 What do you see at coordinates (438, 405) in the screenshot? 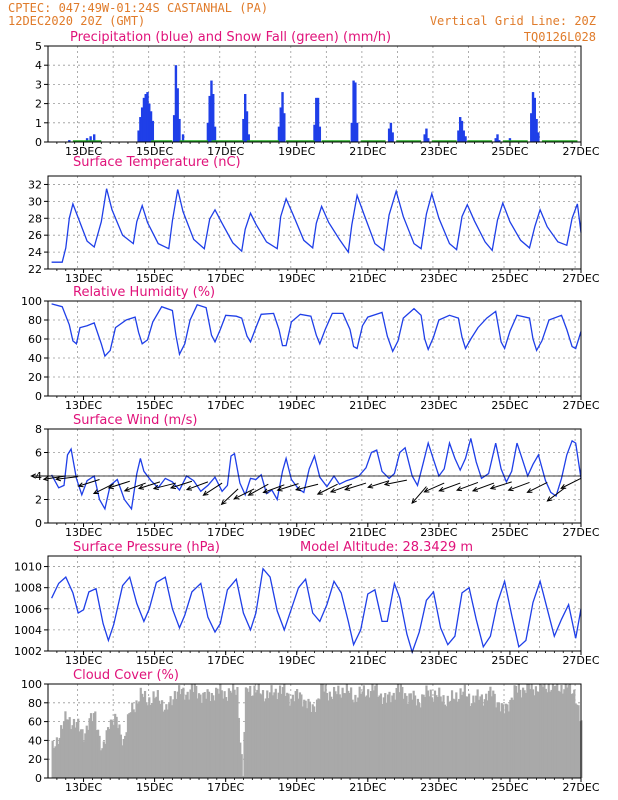
I see `humidity-xtick-label: 23DEC` at bounding box center [438, 405].